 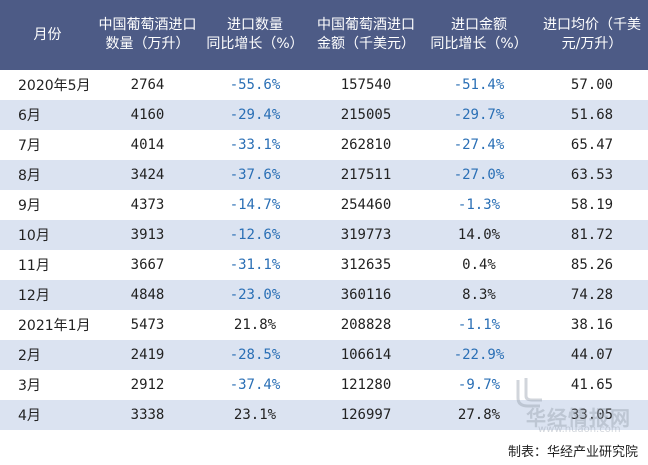 I want to click on value-cell: -27.0%, so click(x=479, y=175).